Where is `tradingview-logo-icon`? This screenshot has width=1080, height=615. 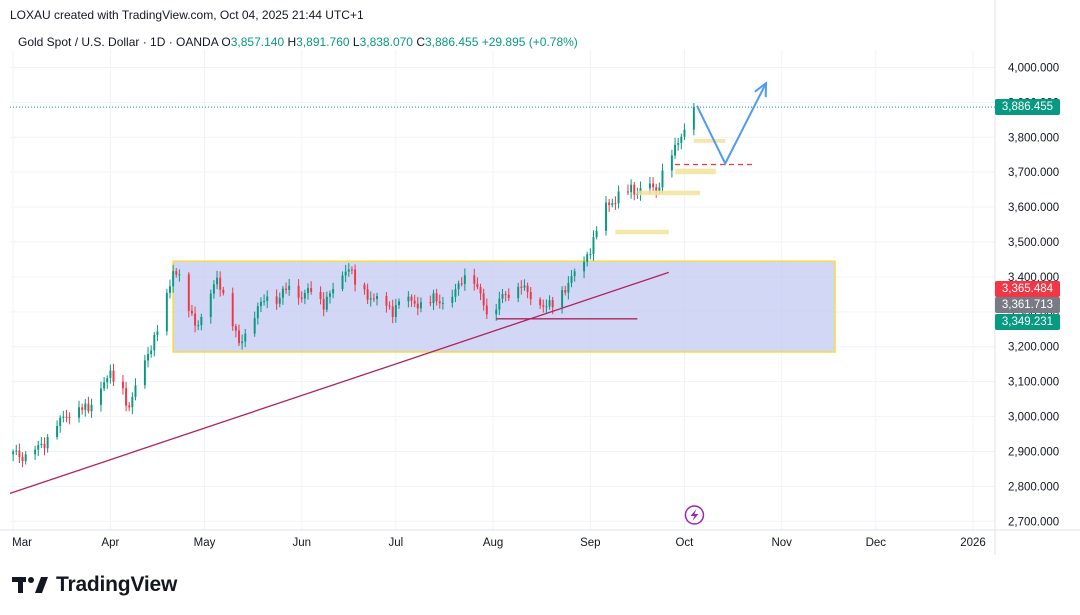 tradingview-logo-icon is located at coordinates (30, 585).